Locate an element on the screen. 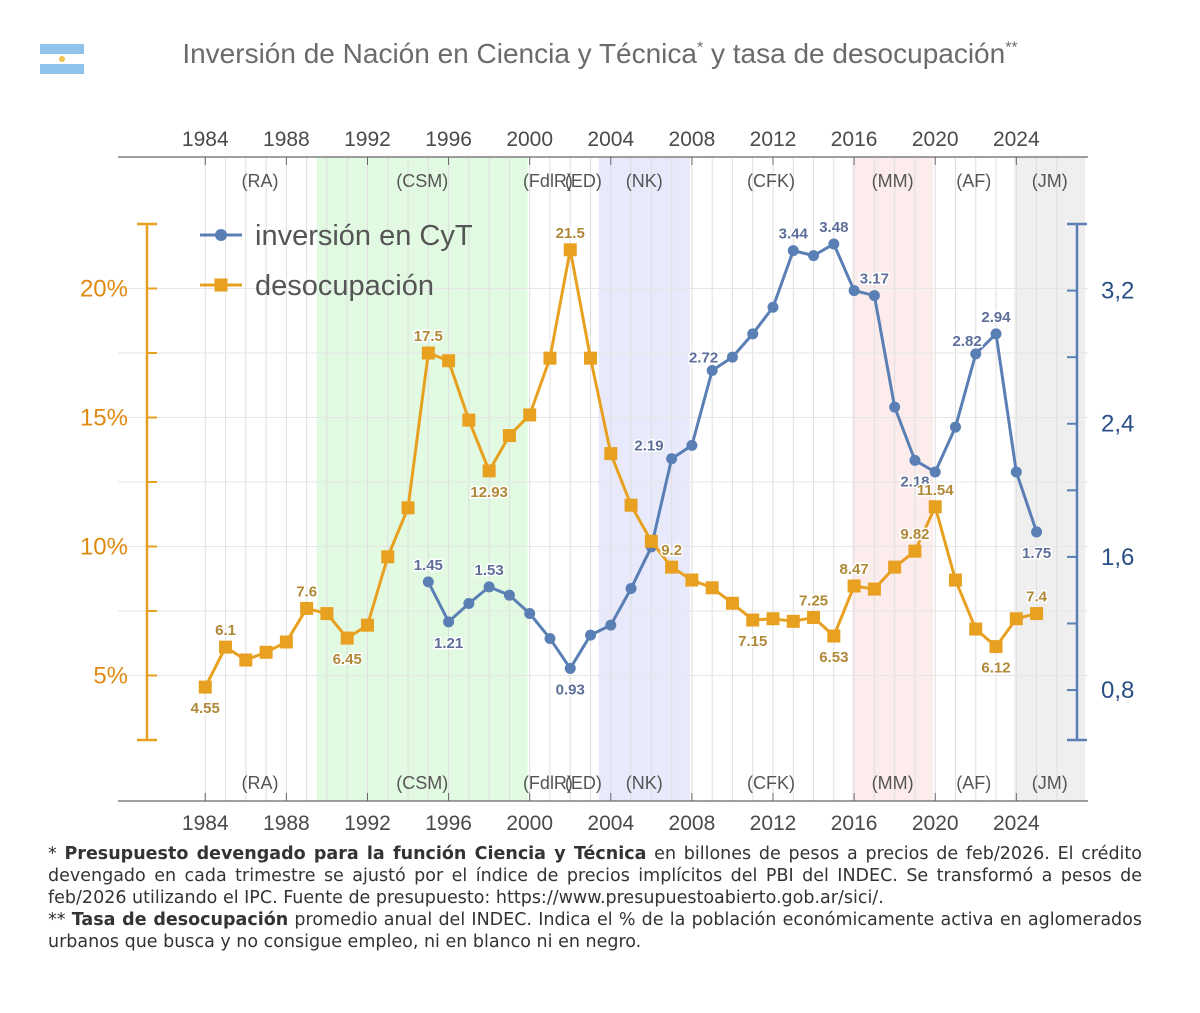 This screenshot has height=1013, width=1200. left-axis-tick-label: 10% is located at coordinates (104, 547).